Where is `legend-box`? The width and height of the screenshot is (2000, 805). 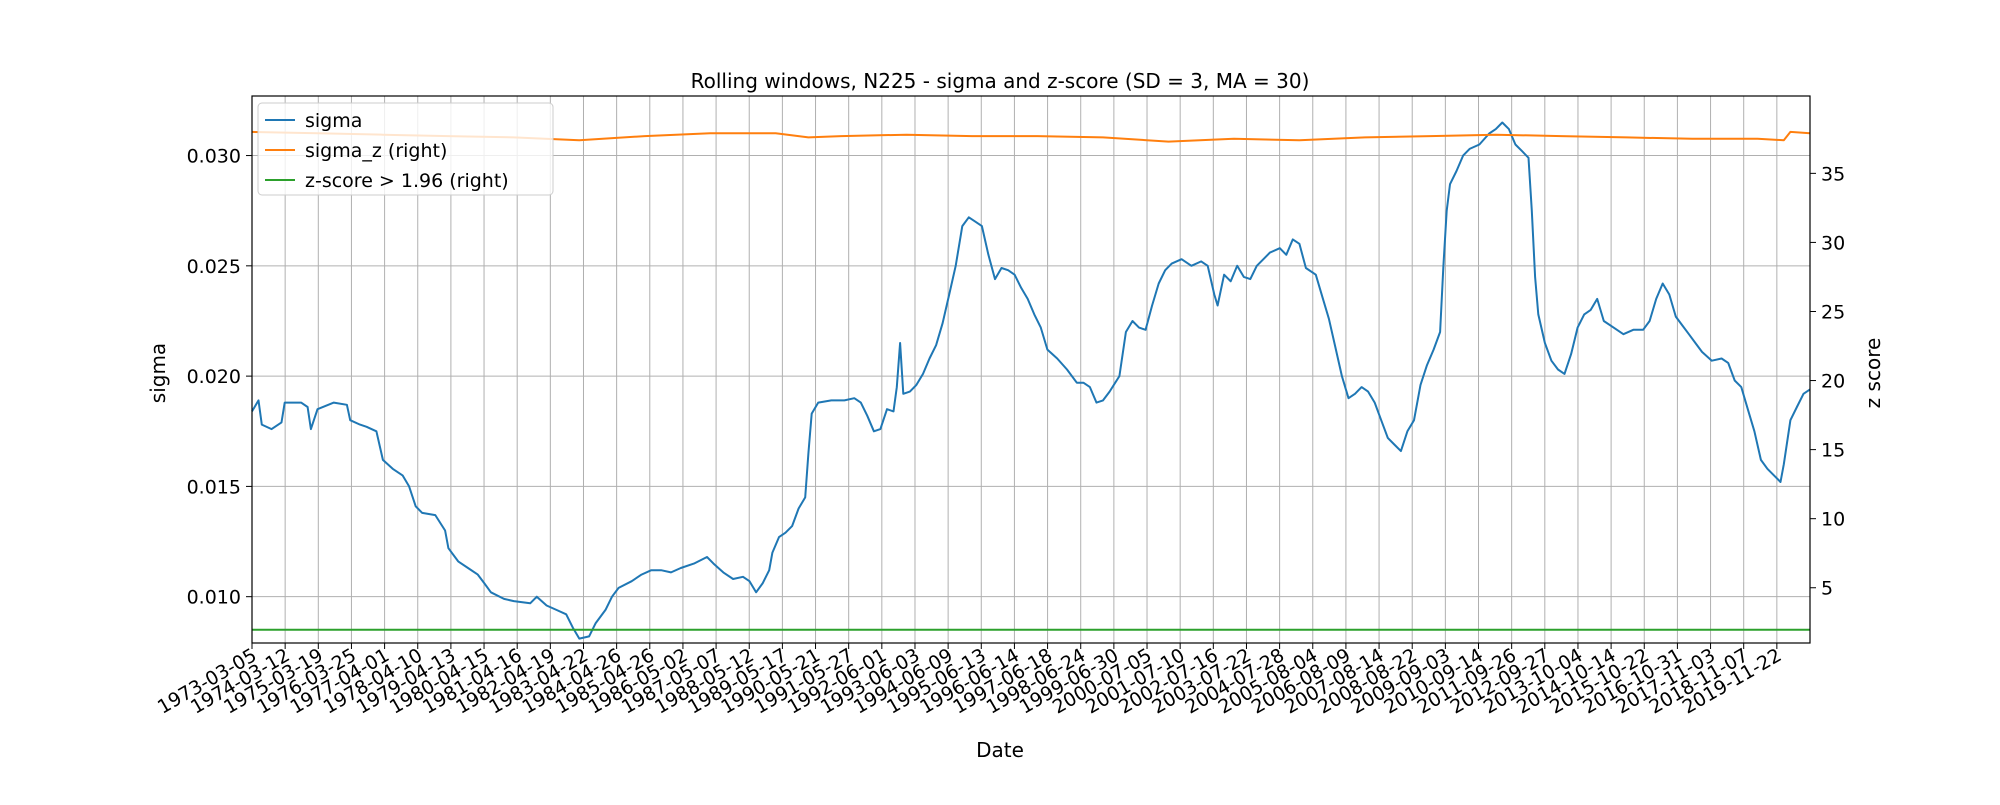
legend-box is located at coordinates (405, 149).